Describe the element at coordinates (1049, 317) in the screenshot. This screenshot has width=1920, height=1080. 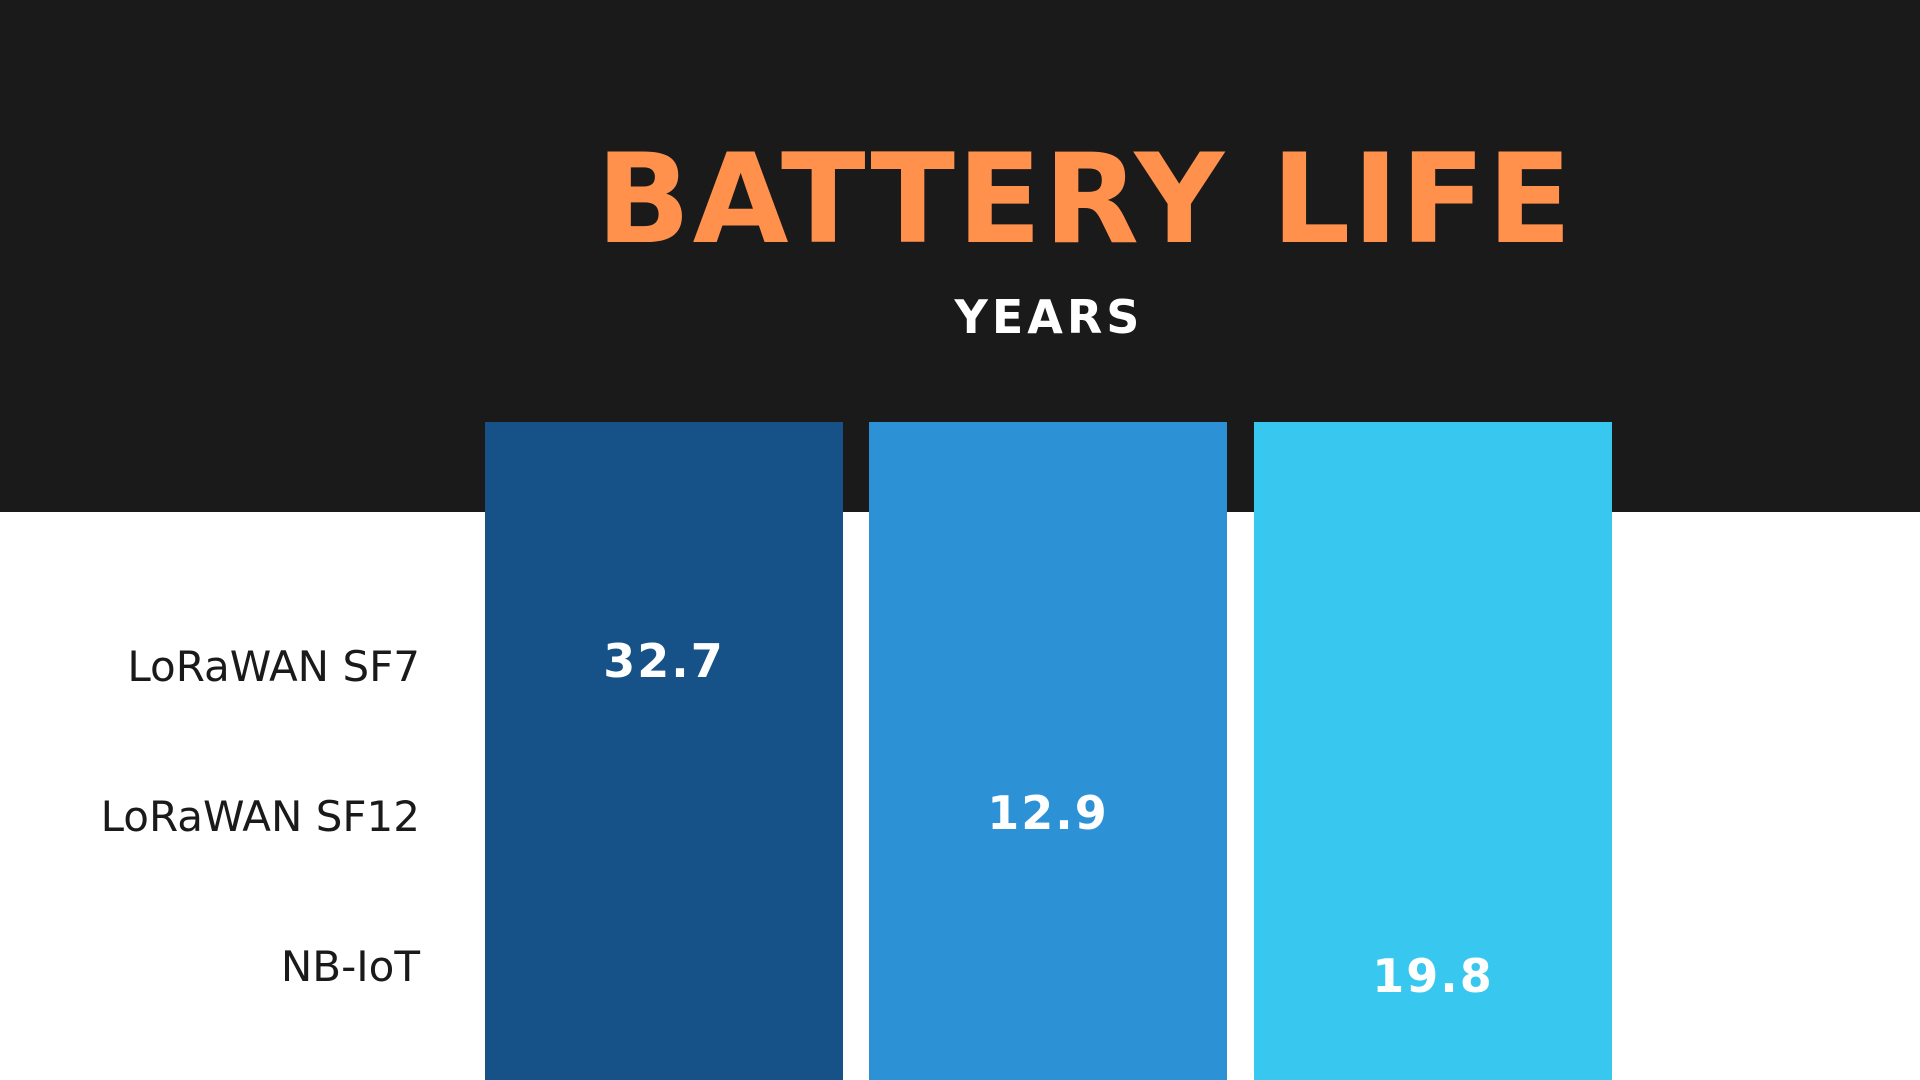
I see `subtitle: YEARS` at that location.